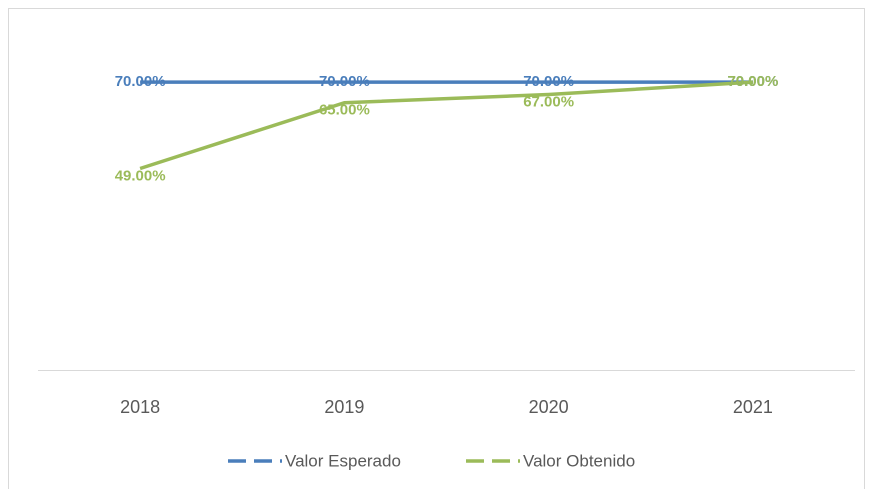 The width and height of the screenshot is (872, 489). Describe the element at coordinates (446, 125) in the screenshot. I see `series-line` at that location.